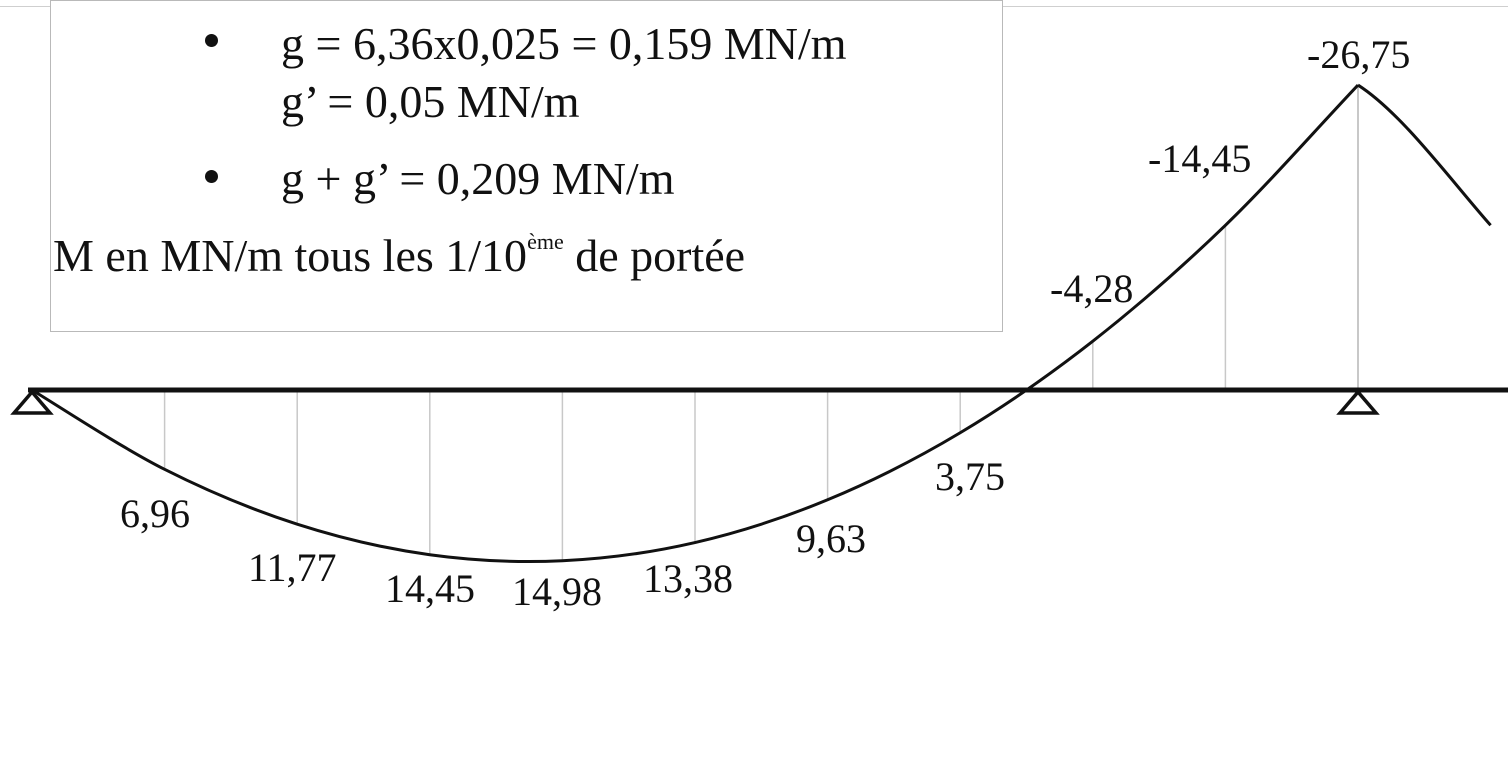 The height and width of the screenshot is (768, 1508). I want to click on moment-value-label: -14,45, so click(1199, 158).